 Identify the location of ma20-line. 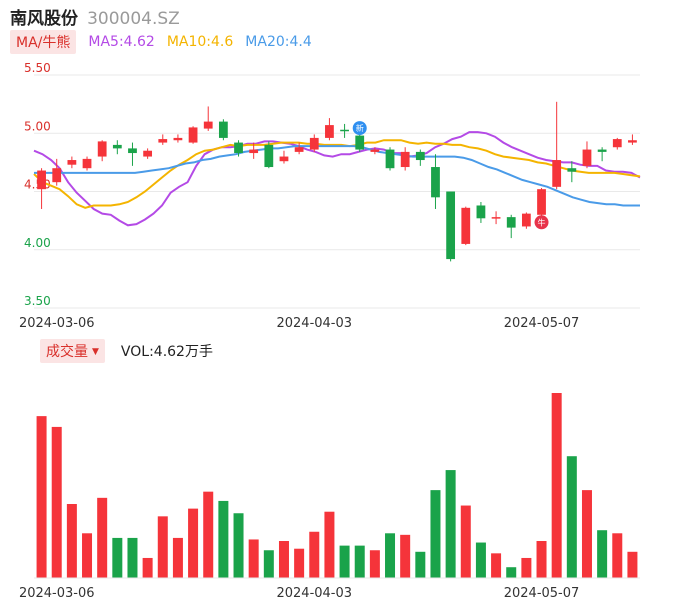
(337, 176).